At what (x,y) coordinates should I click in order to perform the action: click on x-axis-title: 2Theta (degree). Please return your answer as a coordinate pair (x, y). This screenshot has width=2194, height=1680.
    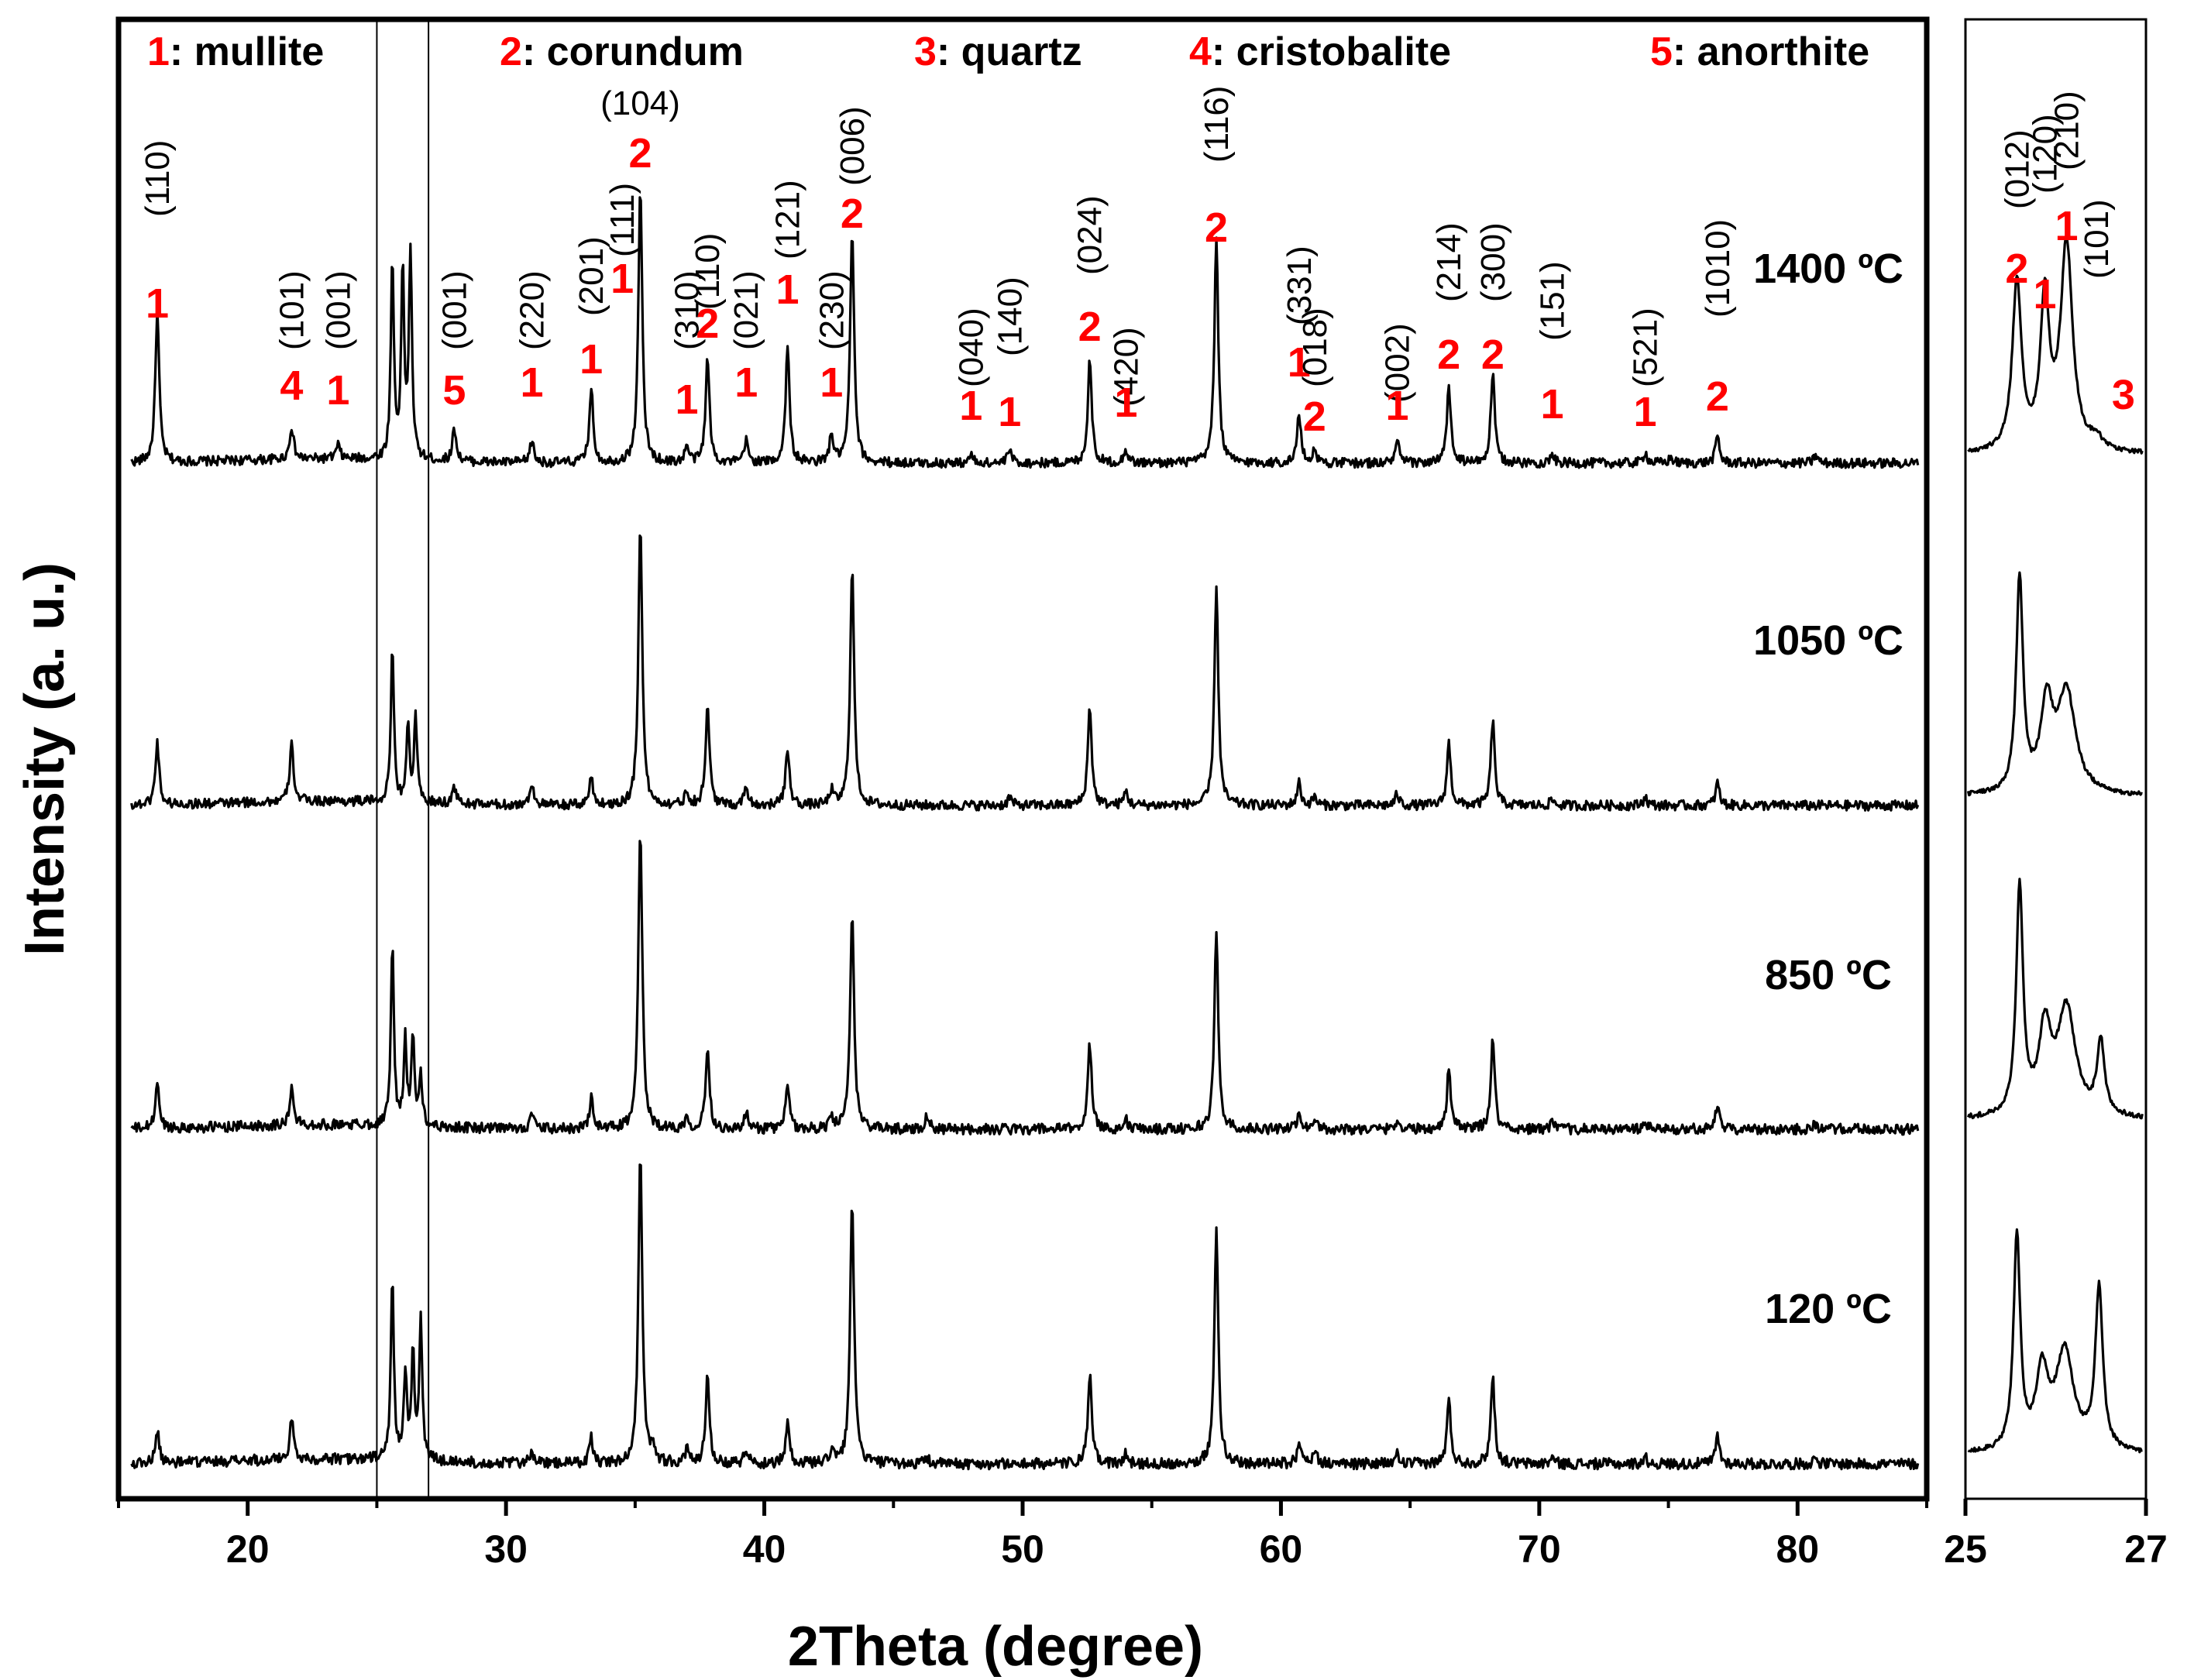
    Looking at the image, I should click on (996, 1647).